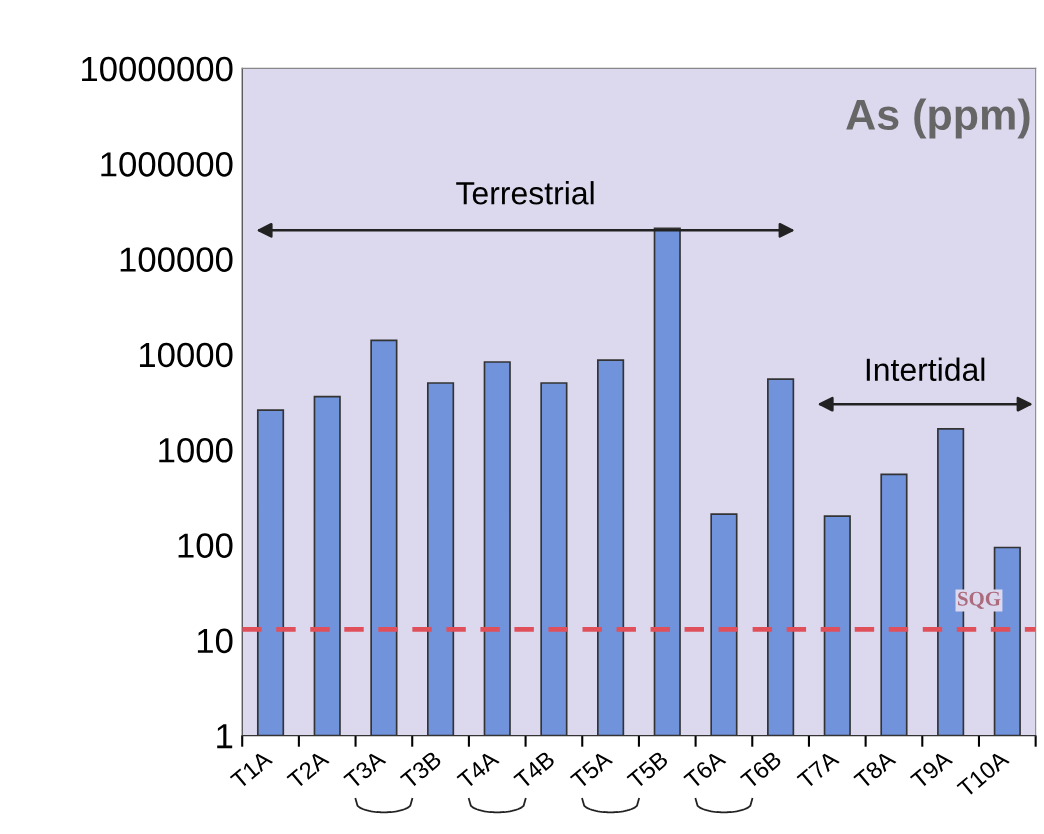 The height and width of the screenshot is (834, 1044). What do you see at coordinates (591, 769) in the screenshot?
I see `x-tick-label: T5A` at bounding box center [591, 769].